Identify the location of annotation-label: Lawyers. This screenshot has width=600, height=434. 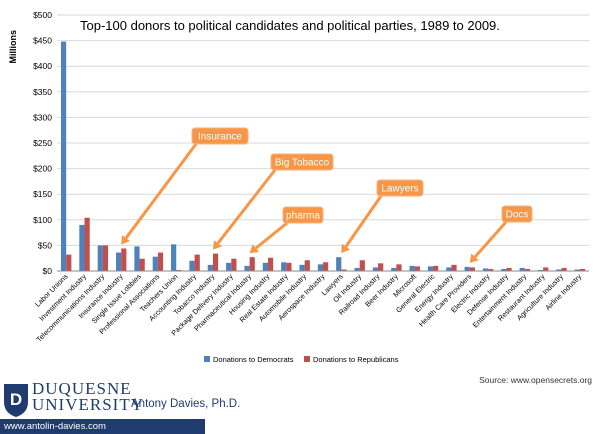
(399, 189).